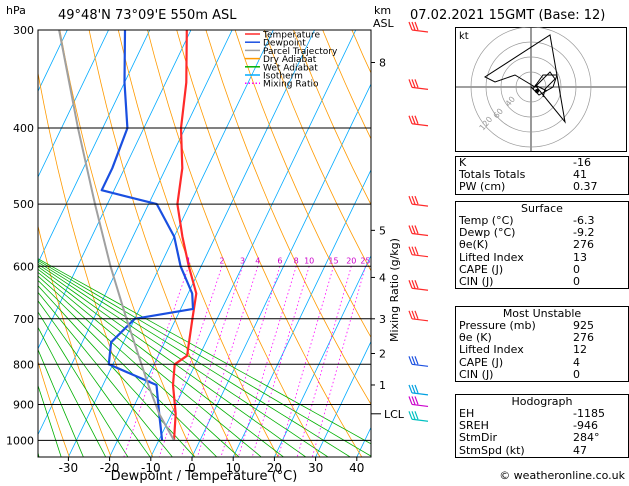 This screenshot has width=629, height=486. Describe the element at coordinates (394, 290) in the screenshot. I see `mixing-ratio-axis-label: Mixing Ratio (g/kg)` at that location.